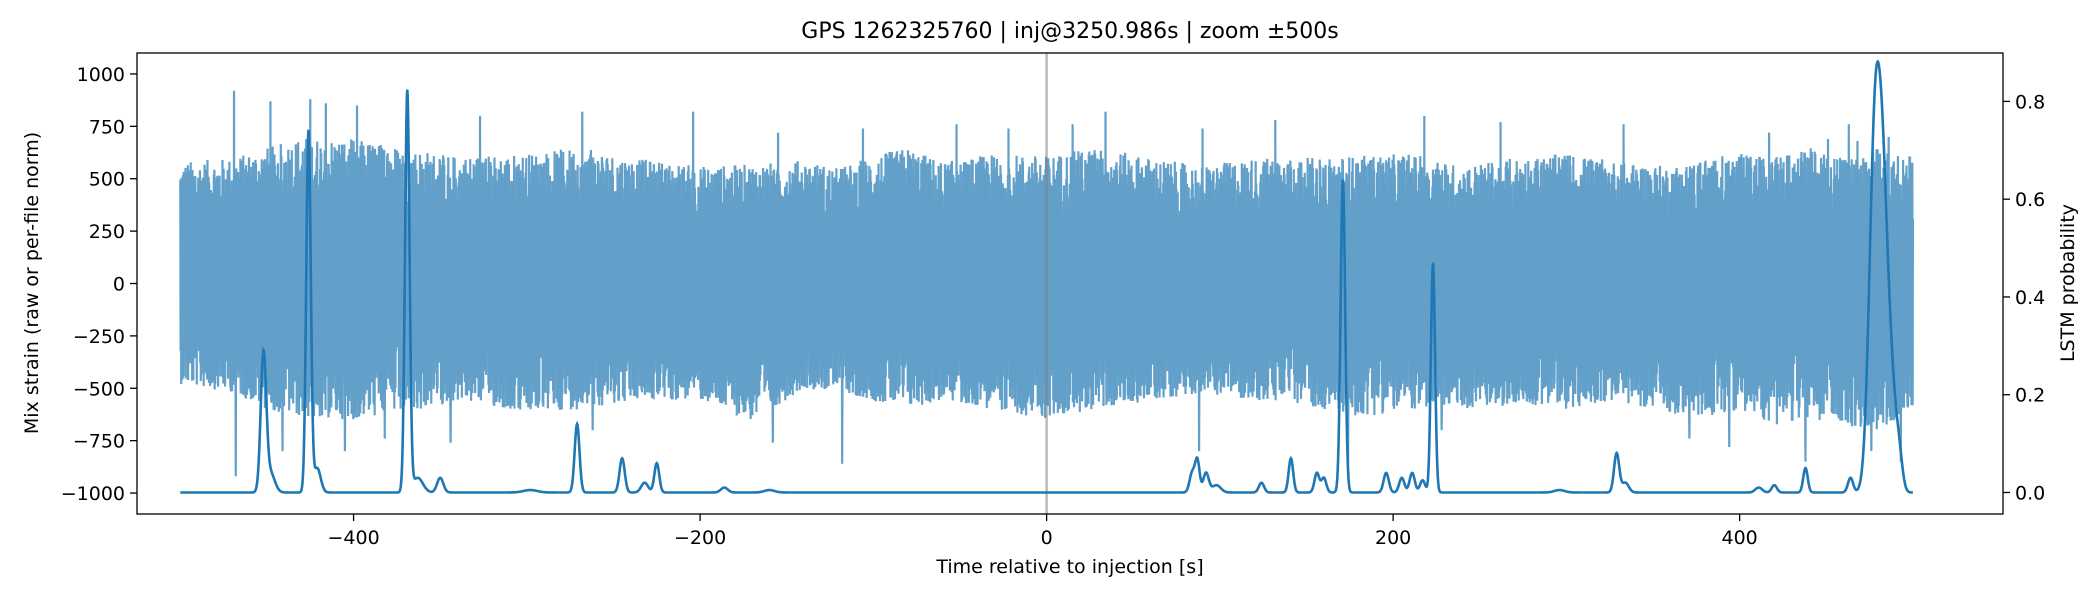  What do you see at coordinates (101, 75) in the screenshot?
I see `y-tick-label: 1000` at bounding box center [101, 75].